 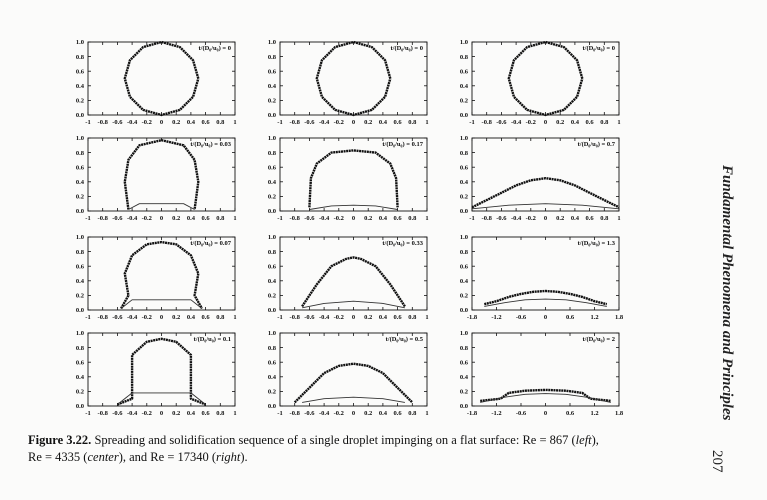 What do you see at coordinates (103, 457) in the screenshot?
I see `caption-text: center` at bounding box center [103, 457].